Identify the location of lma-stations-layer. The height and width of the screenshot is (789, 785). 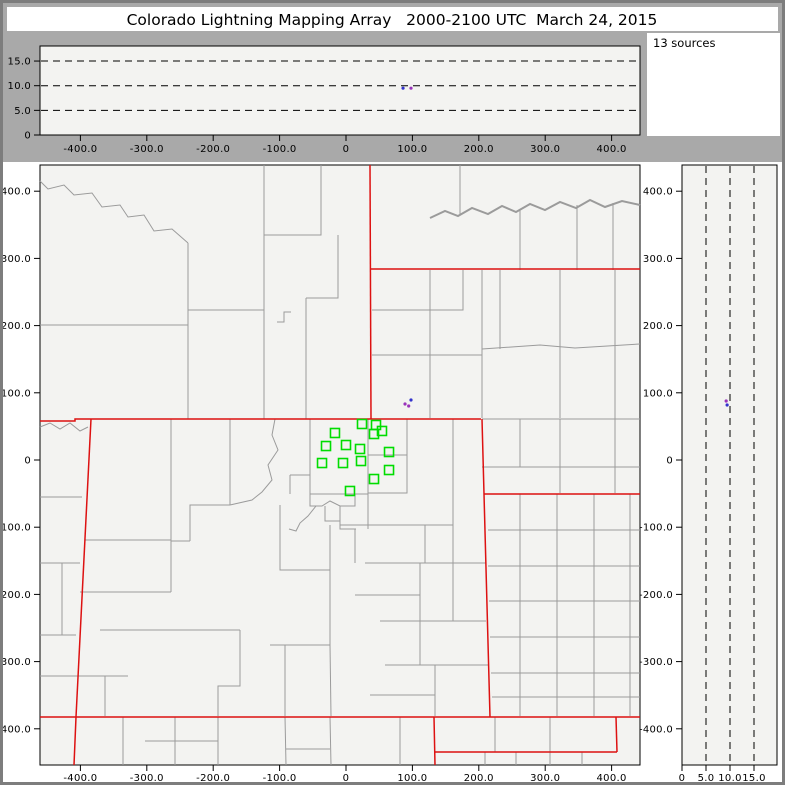
(355, 457).